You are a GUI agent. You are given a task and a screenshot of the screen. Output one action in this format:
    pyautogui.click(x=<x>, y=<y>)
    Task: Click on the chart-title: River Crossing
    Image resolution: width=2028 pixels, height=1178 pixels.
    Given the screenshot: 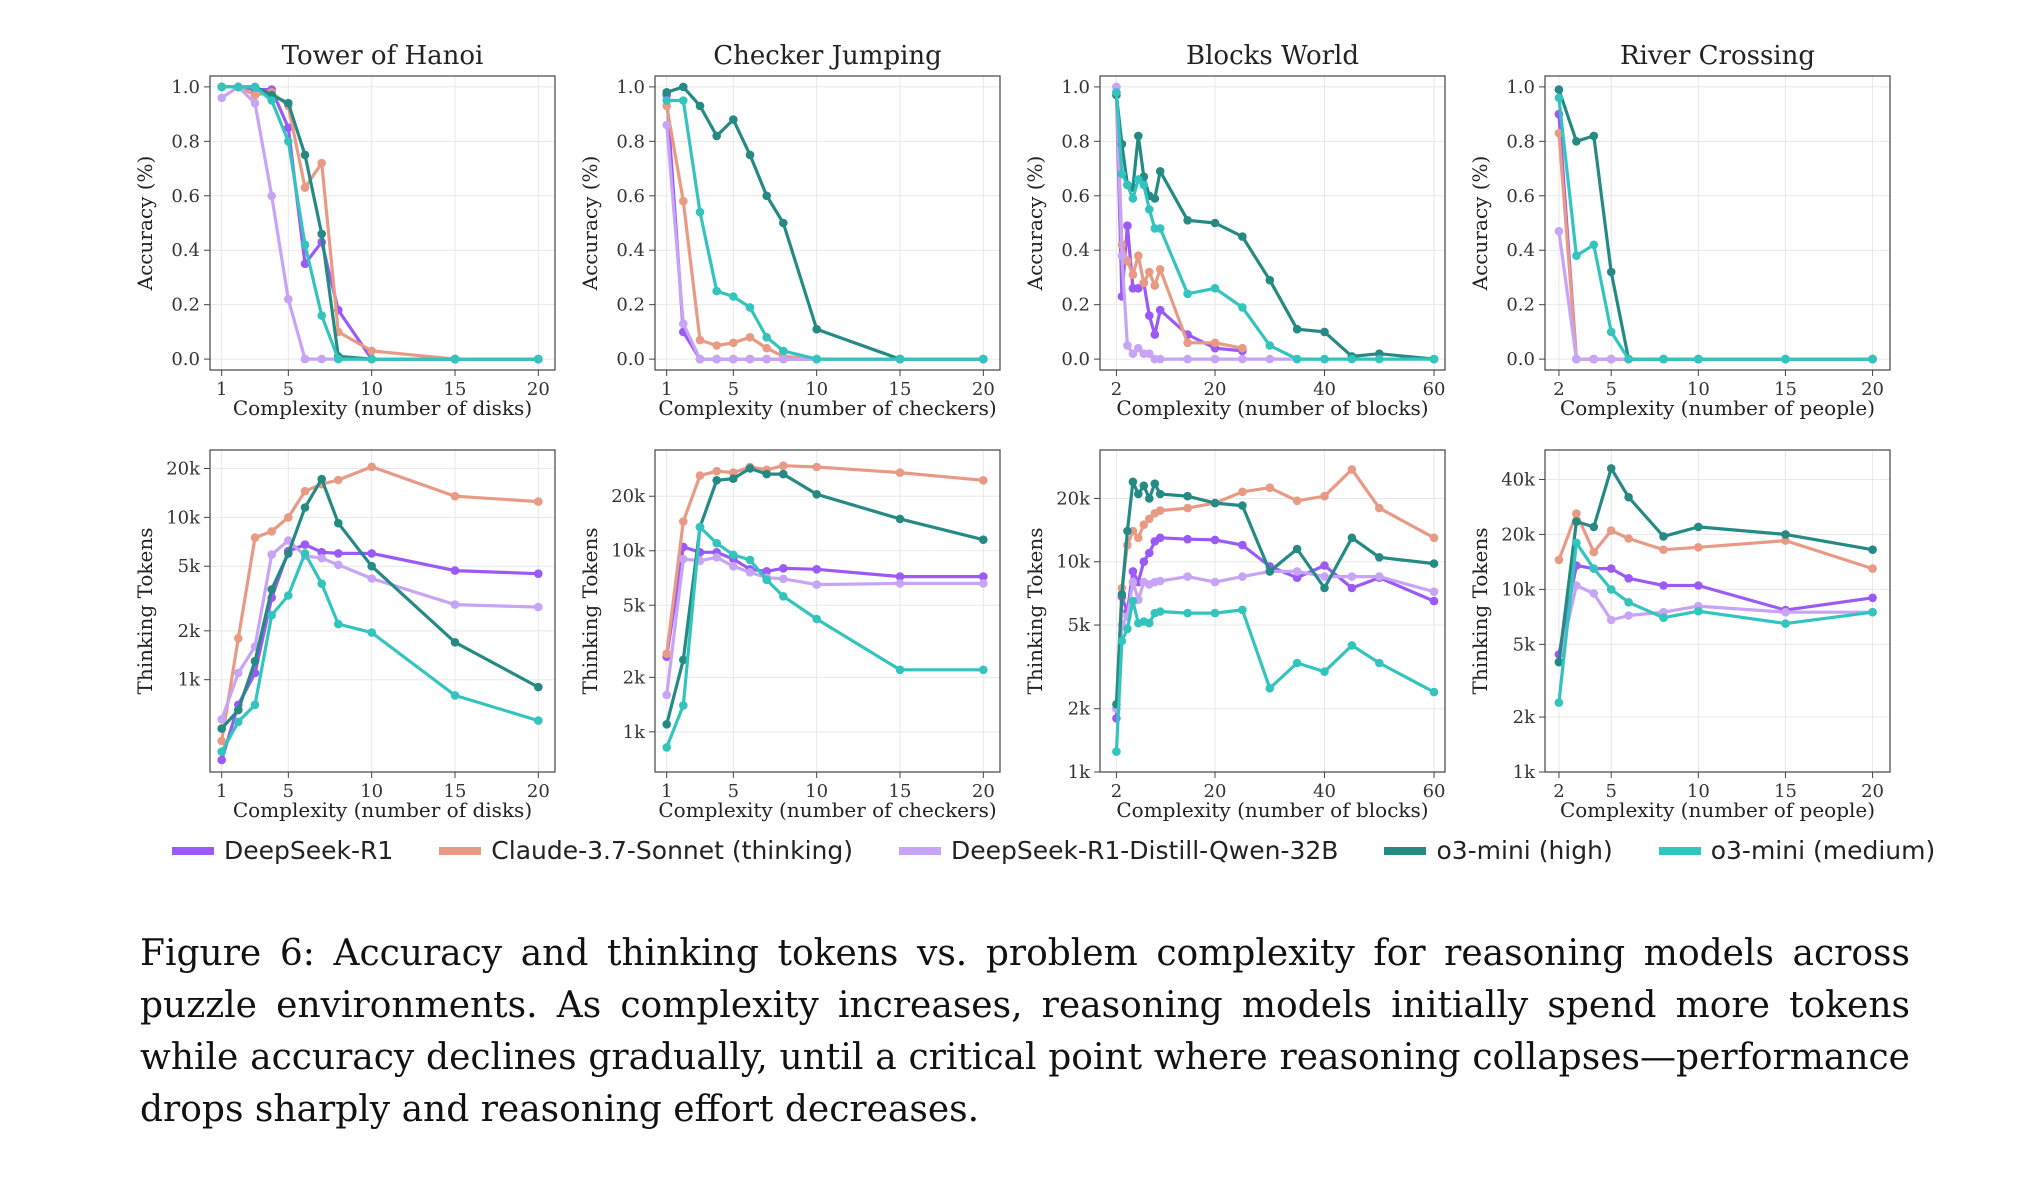 What is the action you would take?
    pyautogui.click(x=1717, y=56)
    